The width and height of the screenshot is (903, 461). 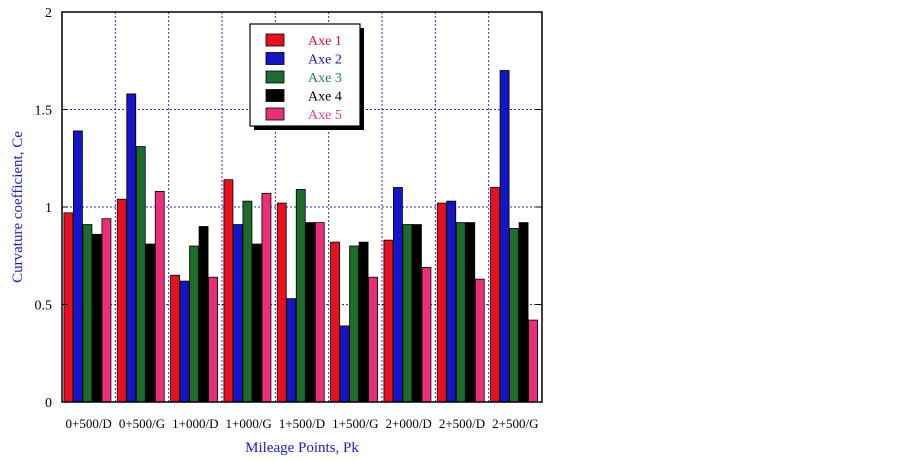 What do you see at coordinates (44, 111) in the screenshot?
I see `y-tick-label: 1.5` at bounding box center [44, 111].